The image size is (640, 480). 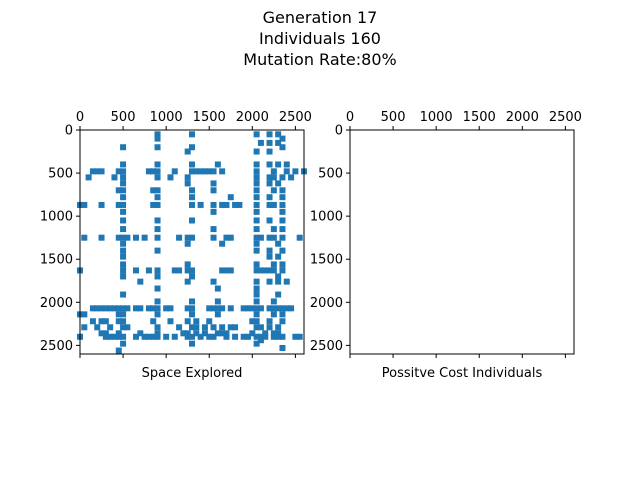 I want to click on space-explored-y-tick-label: 1500, so click(x=56, y=260).